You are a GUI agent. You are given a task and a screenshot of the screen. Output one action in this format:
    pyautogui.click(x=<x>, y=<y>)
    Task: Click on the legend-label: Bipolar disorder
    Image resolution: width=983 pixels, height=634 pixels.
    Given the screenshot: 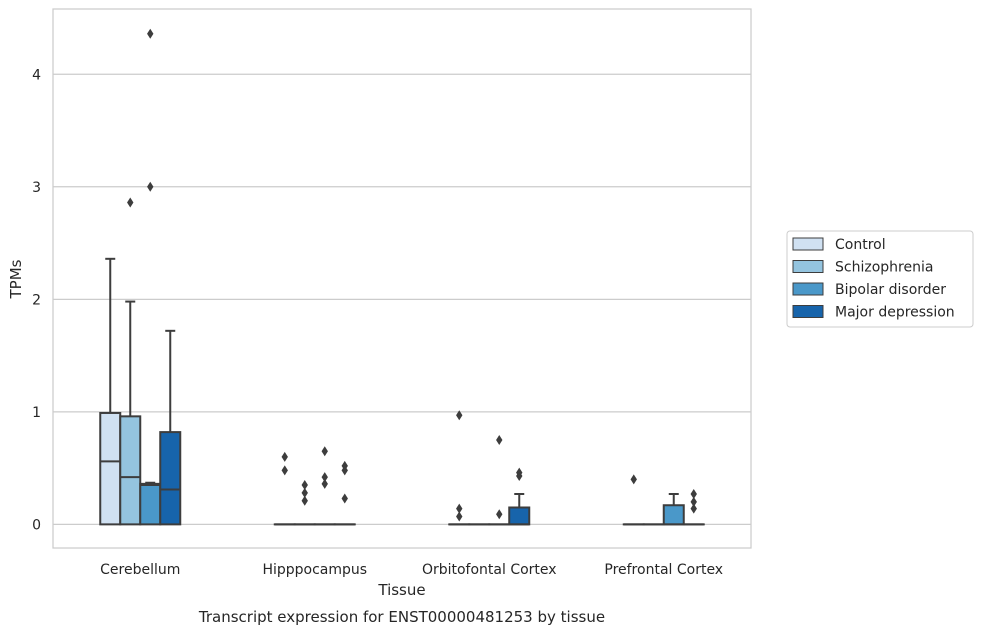 What is the action you would take?
    pyautogui.click(x=890, y=290)
    